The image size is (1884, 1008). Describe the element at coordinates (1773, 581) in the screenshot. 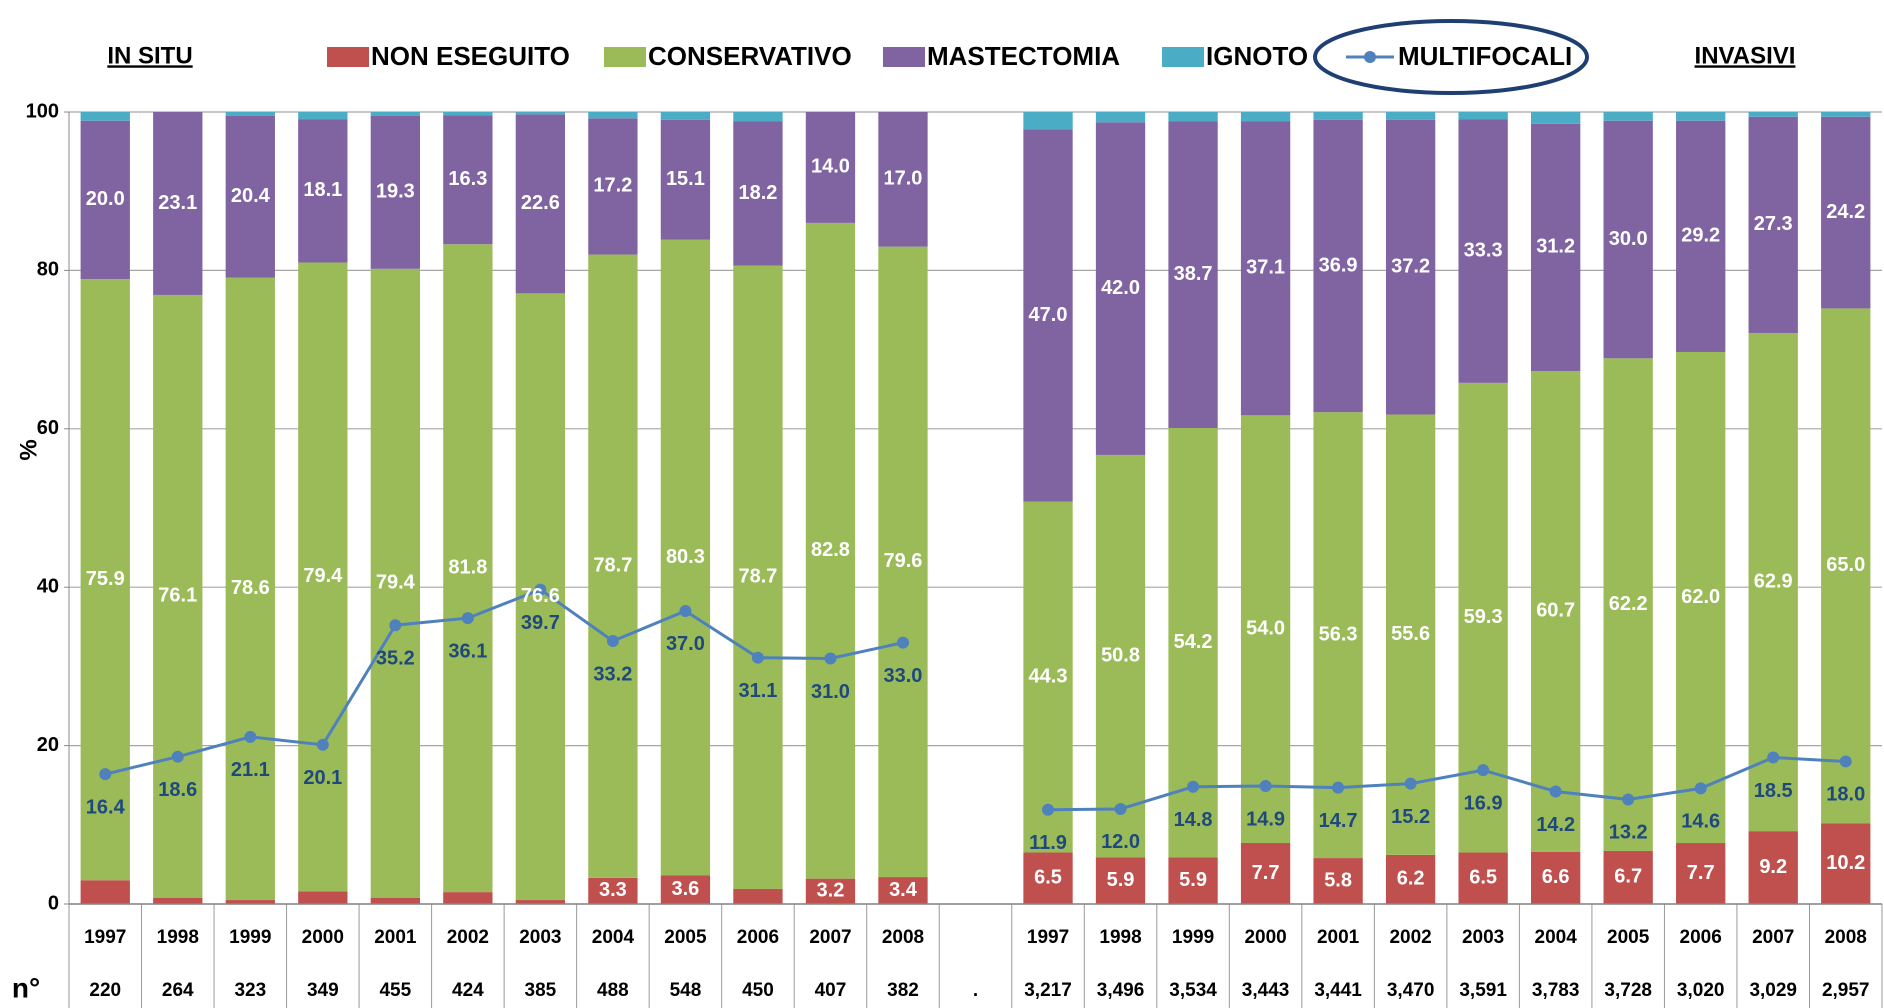

I see `data-label: 62.9` at that location.